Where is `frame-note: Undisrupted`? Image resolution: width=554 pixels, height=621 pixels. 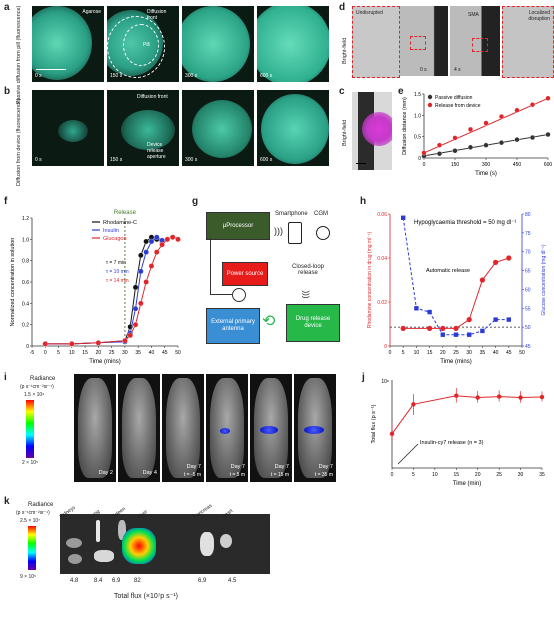
frame-note: Undisrupted is located at coordinates (369, 13).